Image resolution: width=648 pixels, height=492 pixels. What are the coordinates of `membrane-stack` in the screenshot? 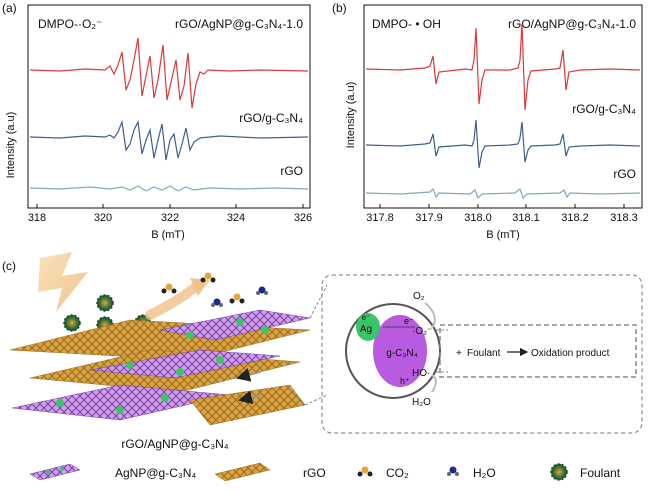 It's located at (160, 367).